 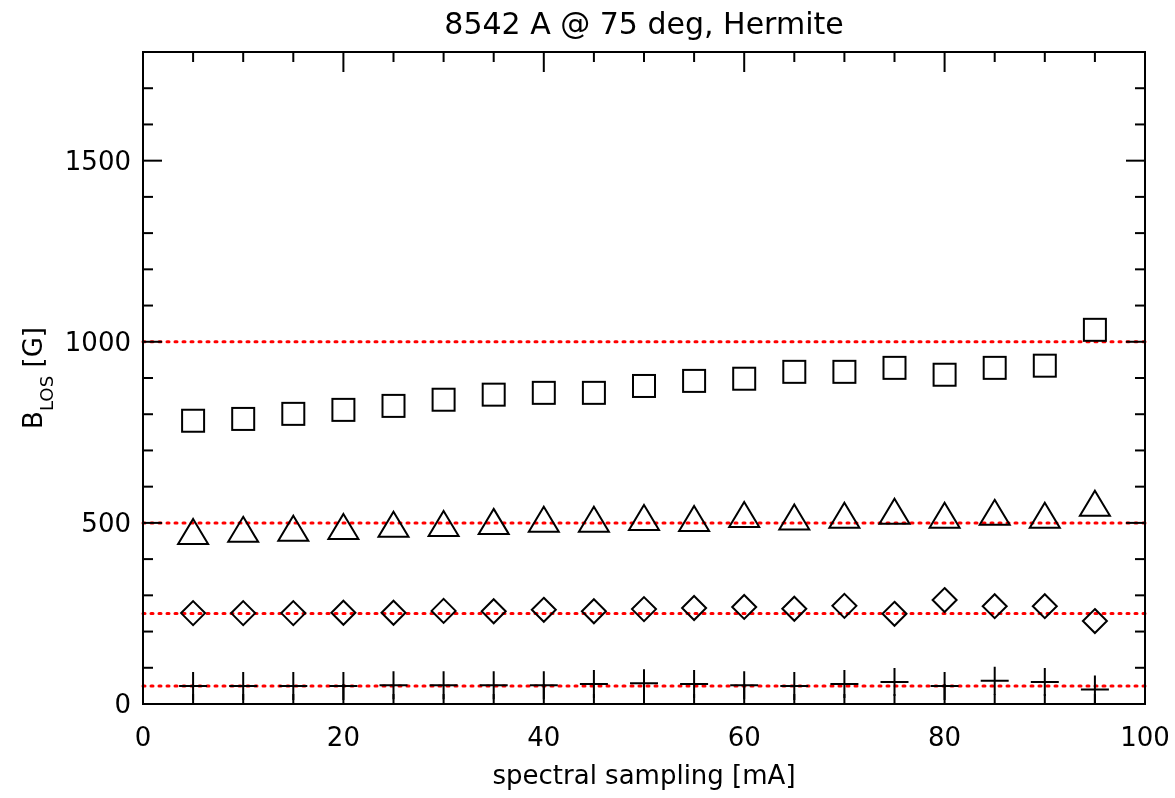 I want to click on x-tick-label: 20, so click(x=343, y=737).